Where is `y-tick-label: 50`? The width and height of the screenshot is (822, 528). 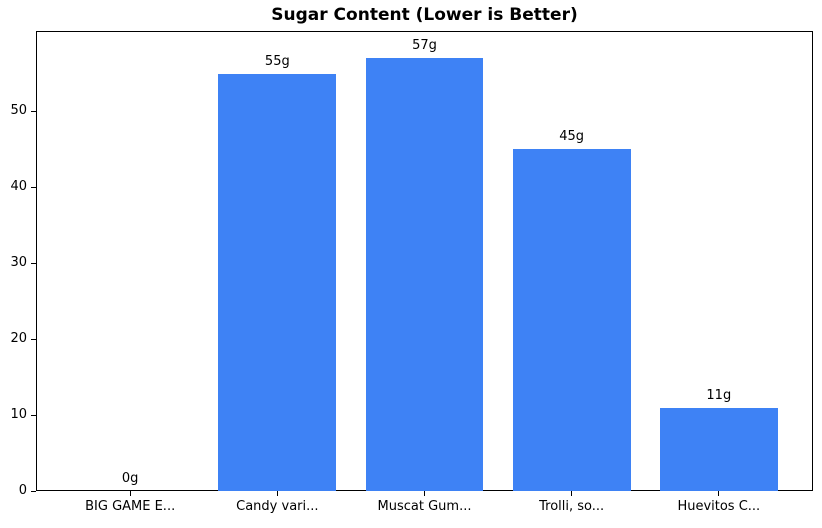 y-tick-label: 50 is located at coordinates (18, 111).